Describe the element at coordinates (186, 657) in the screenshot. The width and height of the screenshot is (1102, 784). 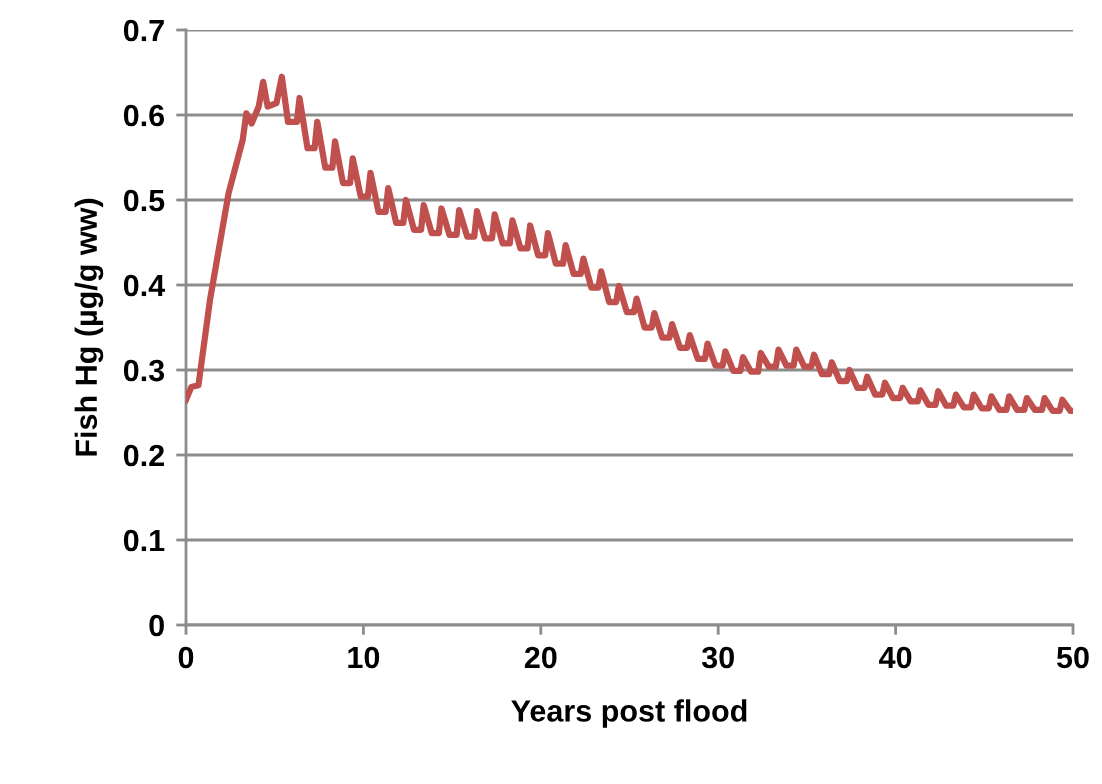
I see `x-tick-label: 0` at that location.